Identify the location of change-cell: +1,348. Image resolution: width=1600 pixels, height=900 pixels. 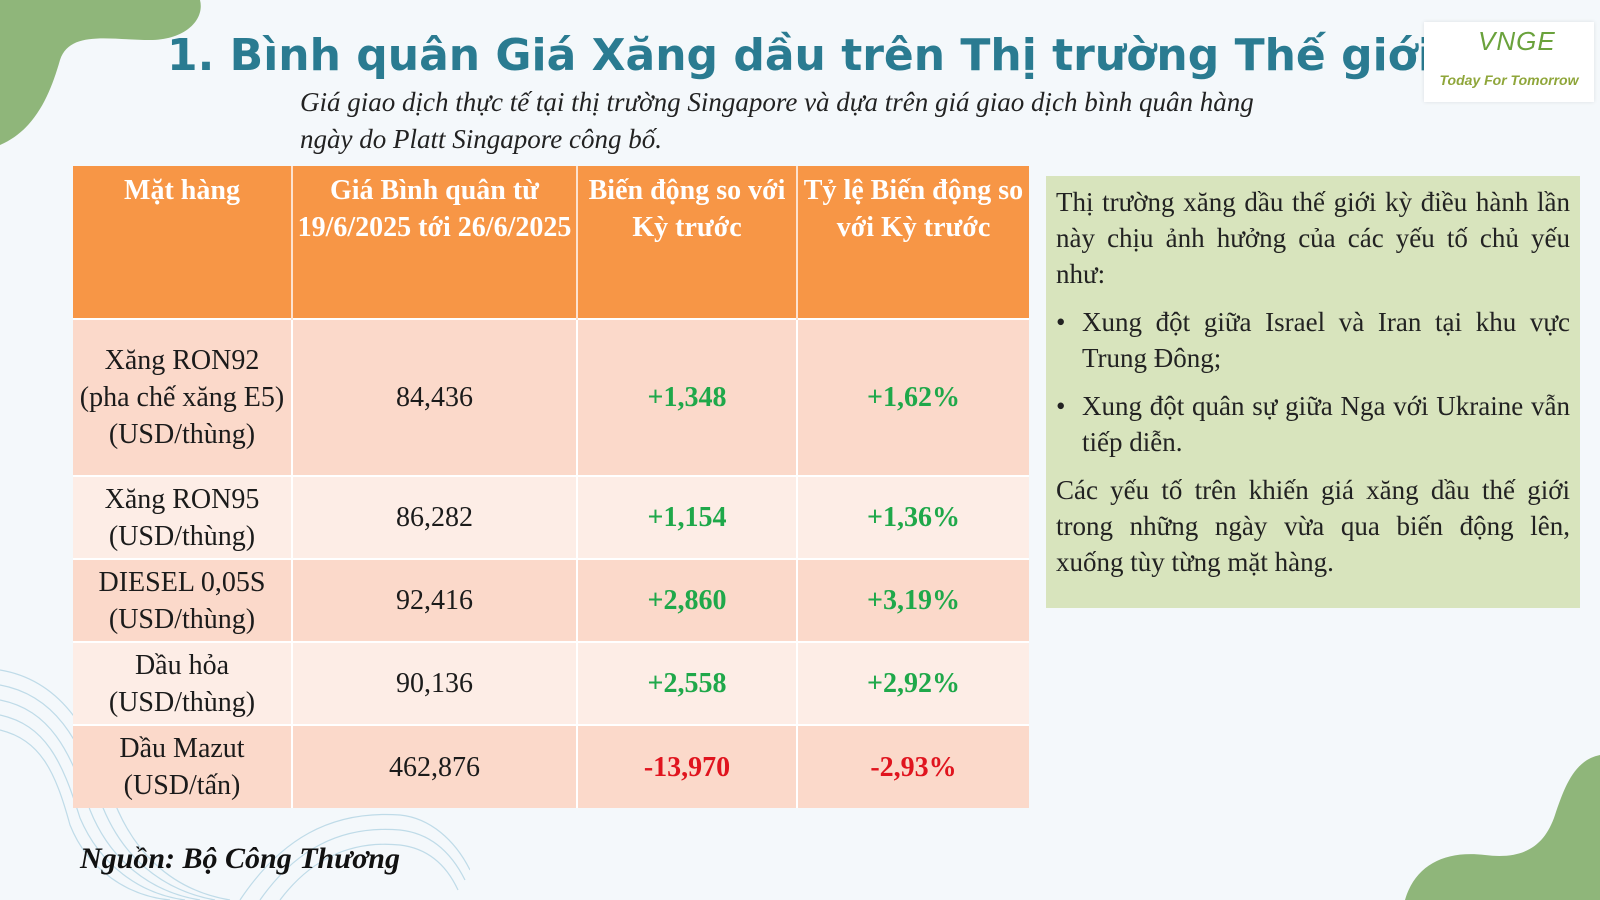
(687, 397).